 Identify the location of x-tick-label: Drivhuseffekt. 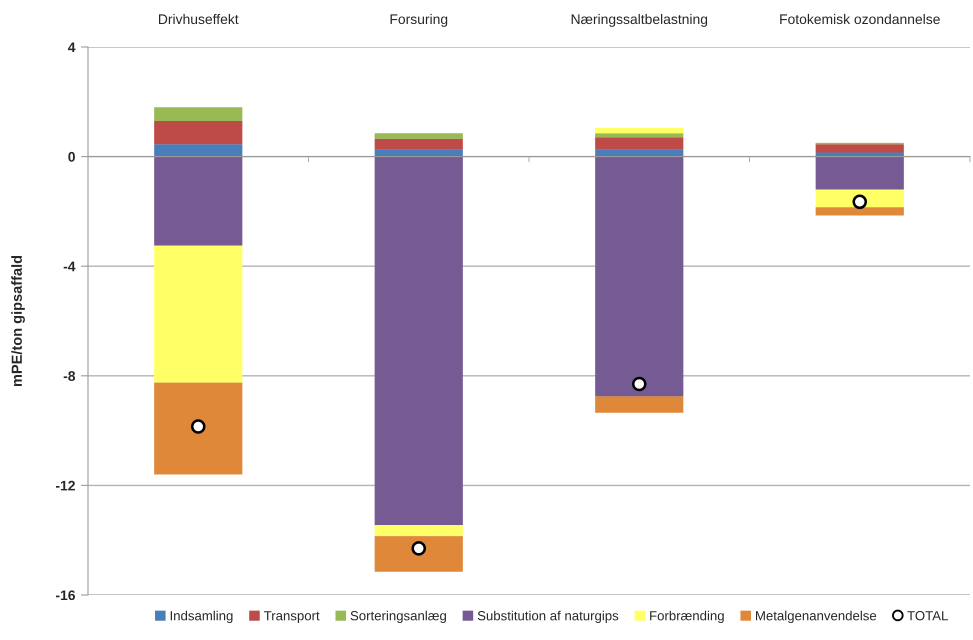
(198, 19).